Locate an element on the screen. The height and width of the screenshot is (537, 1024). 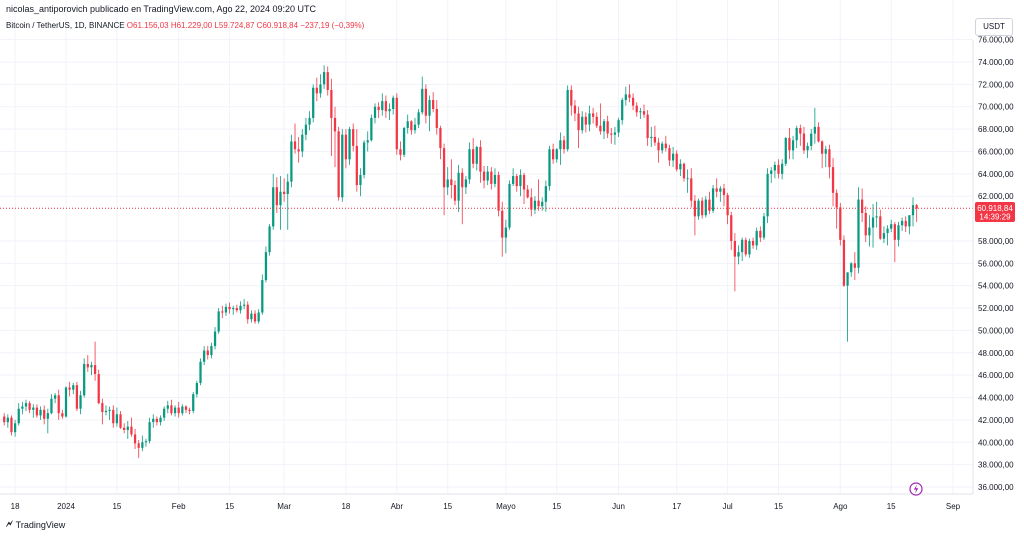
time-tick-label: Mar is located at coordinates (284, 506).